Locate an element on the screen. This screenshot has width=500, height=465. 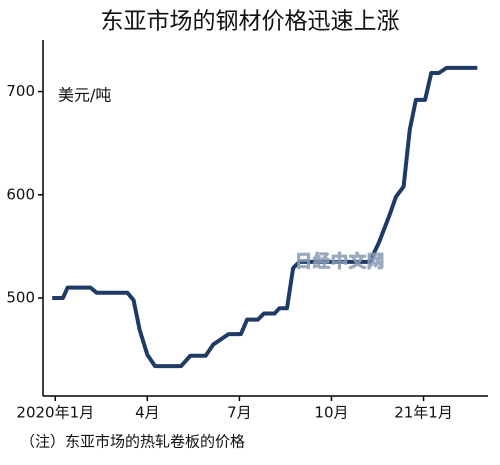
y-tick-label: 600 is located at coordinates (20, 194).